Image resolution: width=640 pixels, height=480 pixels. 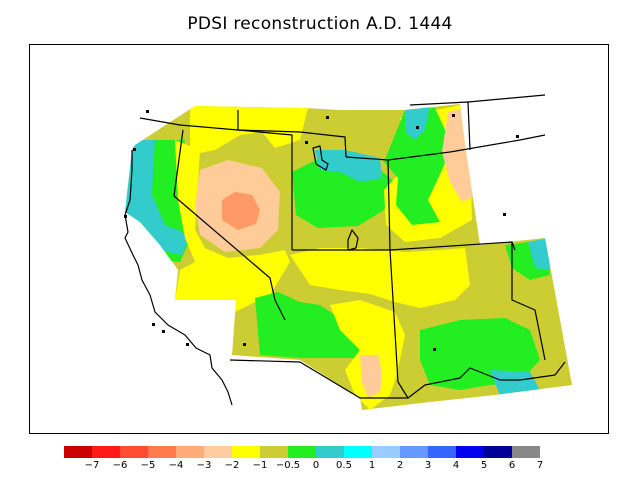 What do you see at coordinates (399, 324) in the screenshot?
I see `arizona-nm-border` at bounding box center [399, 324].